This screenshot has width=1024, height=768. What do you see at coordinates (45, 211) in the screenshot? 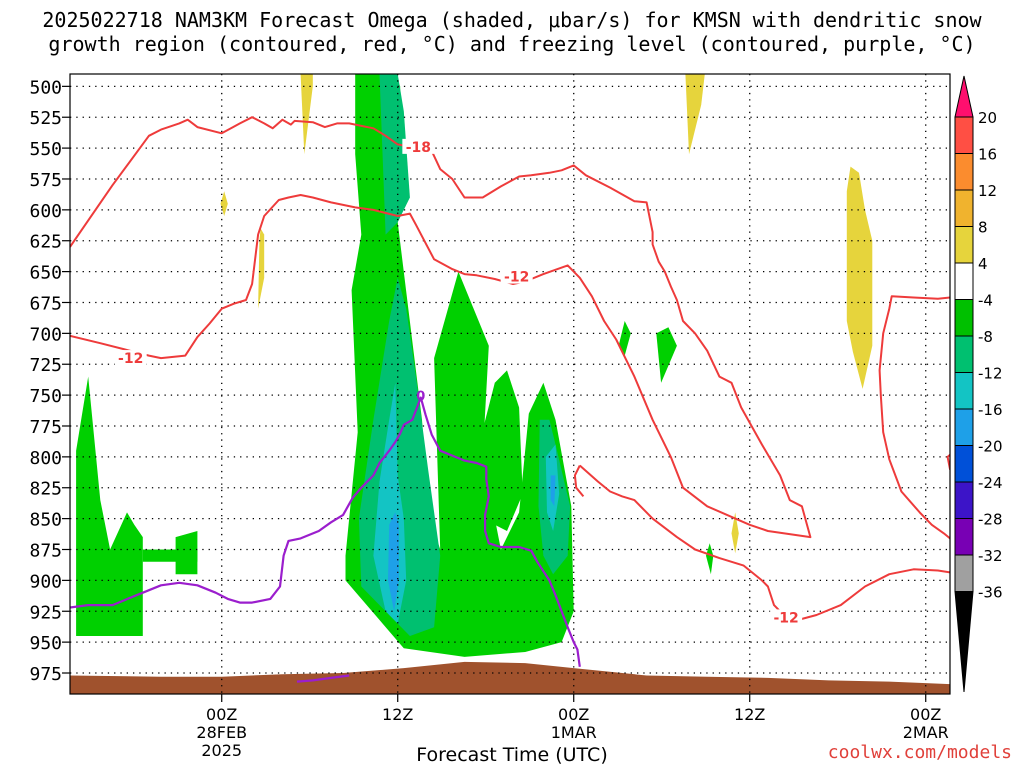
I see `y-tick-label-4: 600` at bounding box center [45, 211].